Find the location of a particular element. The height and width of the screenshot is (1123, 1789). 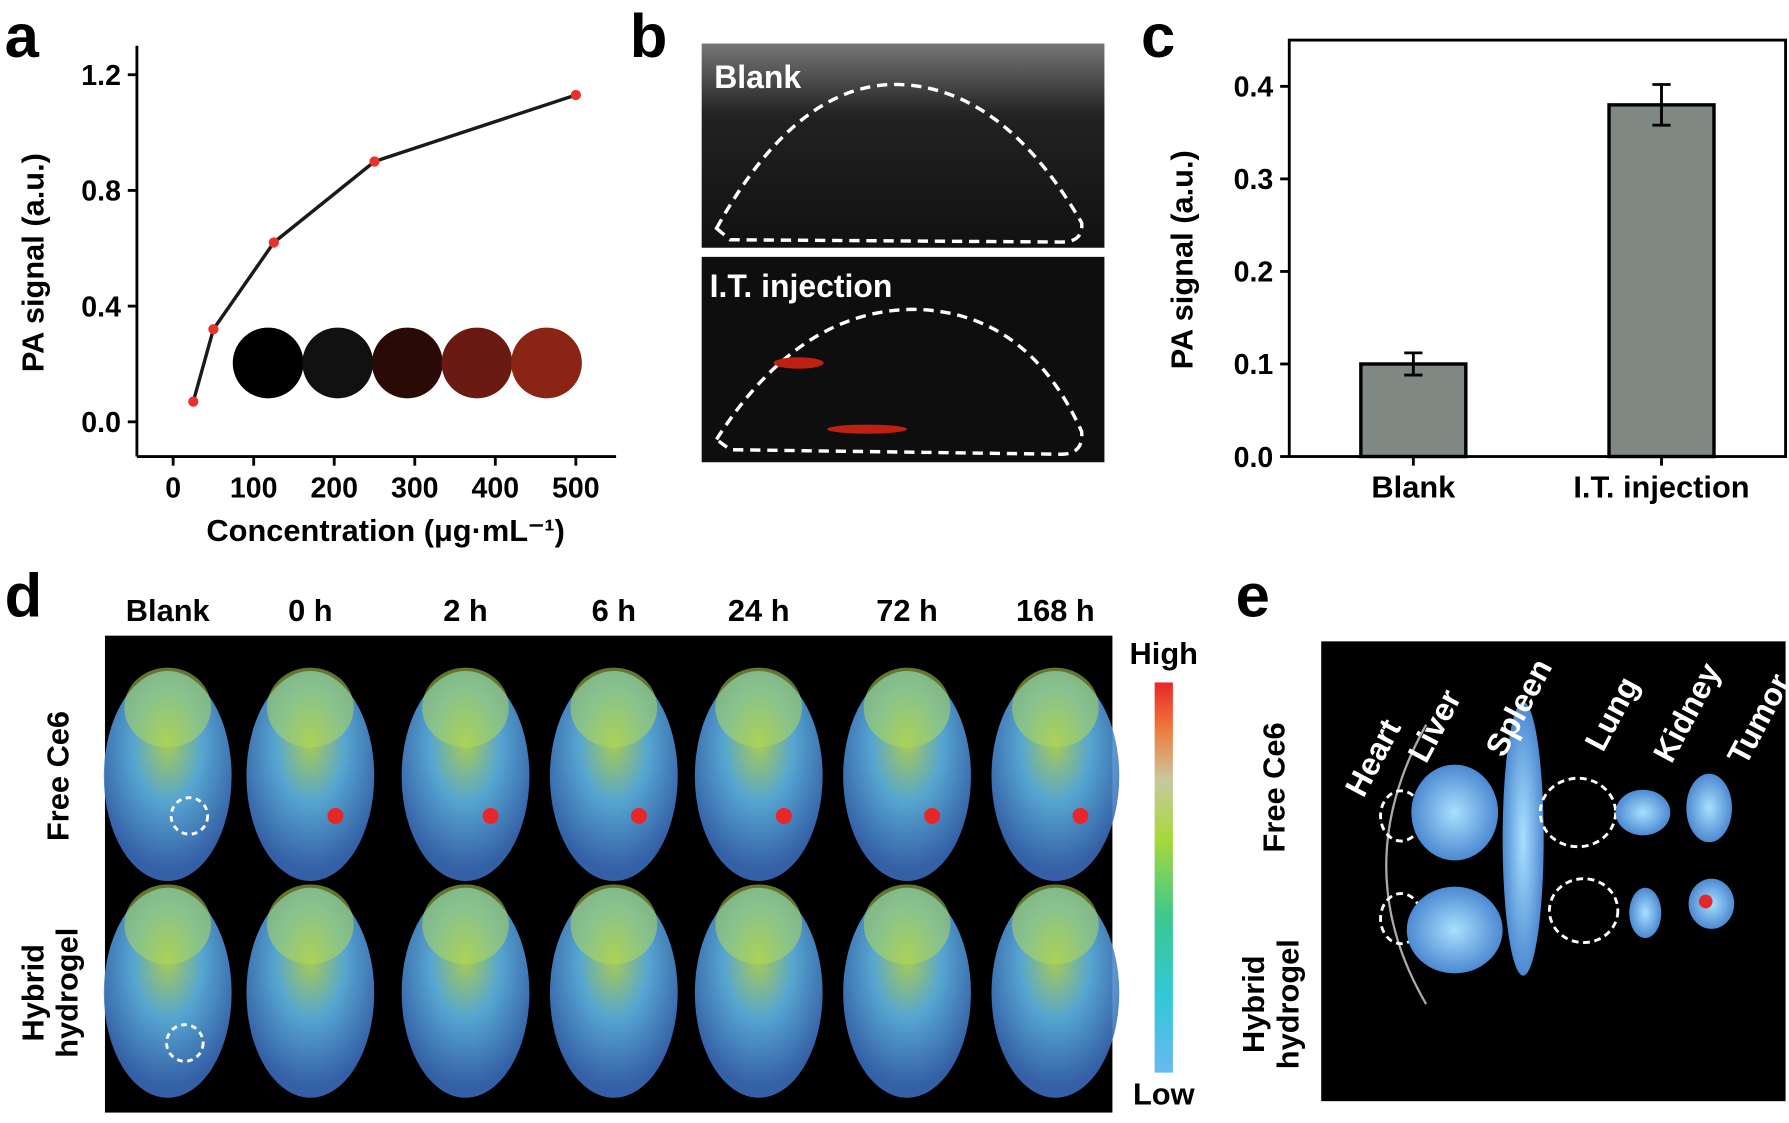

image-label: Blank is located at coordinates (757, 77).